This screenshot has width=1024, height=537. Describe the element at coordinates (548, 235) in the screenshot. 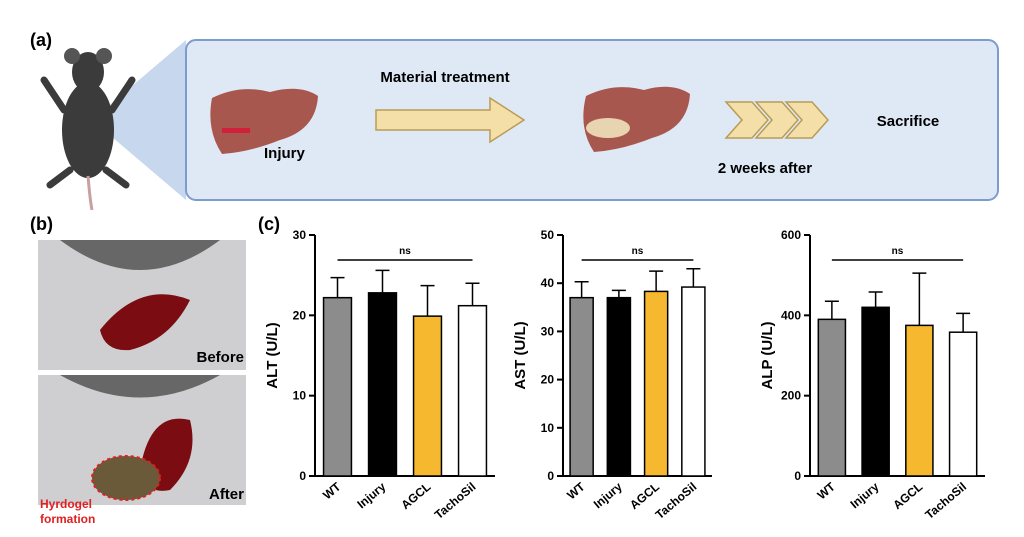

I see `y-tick-label: 50` at that location.